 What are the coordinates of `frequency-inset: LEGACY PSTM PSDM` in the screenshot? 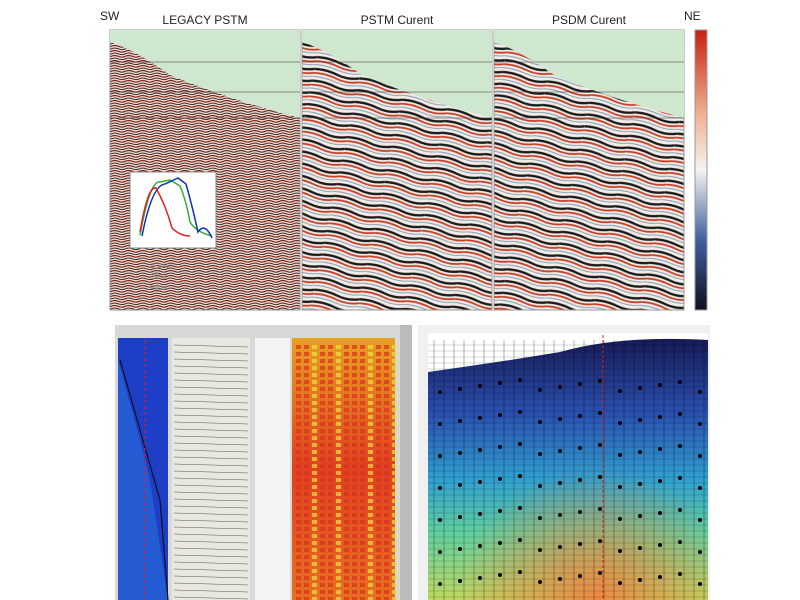 It's located at (173, 231).